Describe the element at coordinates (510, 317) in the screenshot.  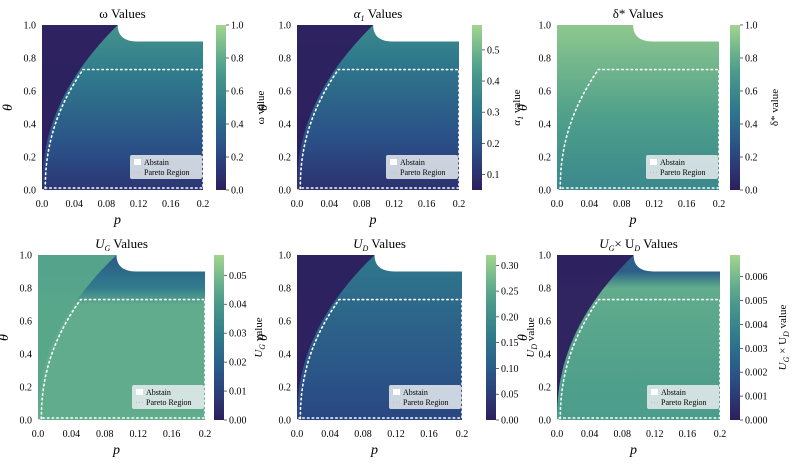
I see `colorbar-tick-label: 0.20` at that location.